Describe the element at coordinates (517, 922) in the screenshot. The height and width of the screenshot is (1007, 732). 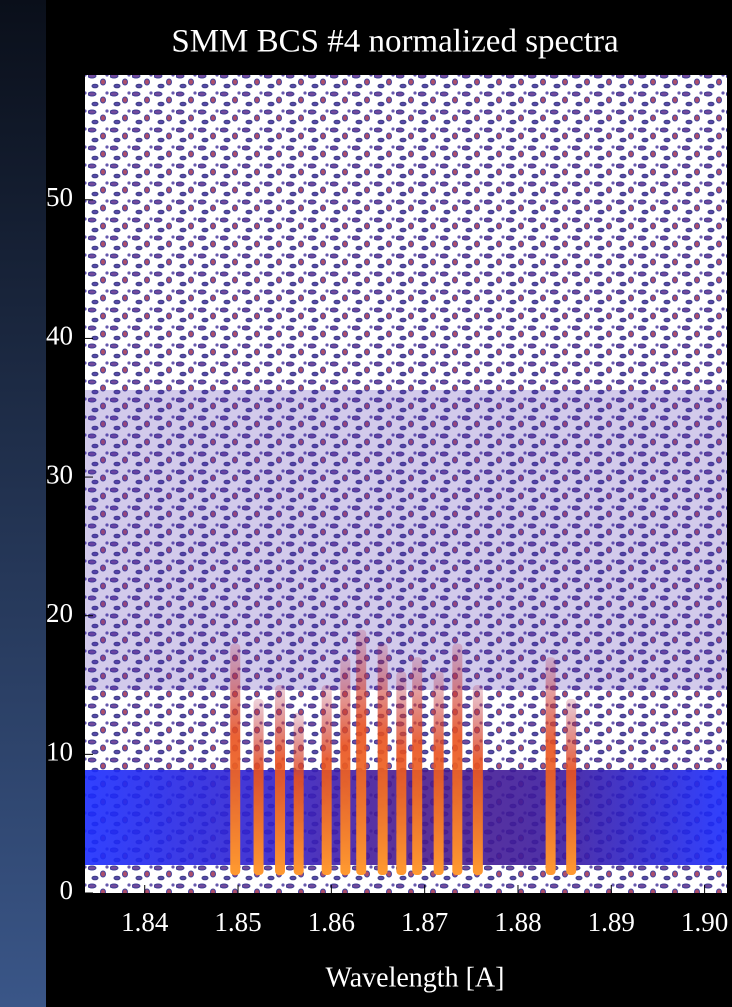
I see `x-tick-label: 1.88` at that location.